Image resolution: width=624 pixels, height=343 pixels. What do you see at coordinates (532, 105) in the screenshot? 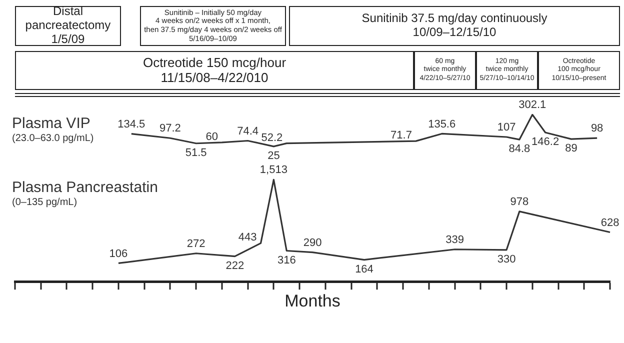
I see `data-label: 302.1` at bounding box center [532, 105].